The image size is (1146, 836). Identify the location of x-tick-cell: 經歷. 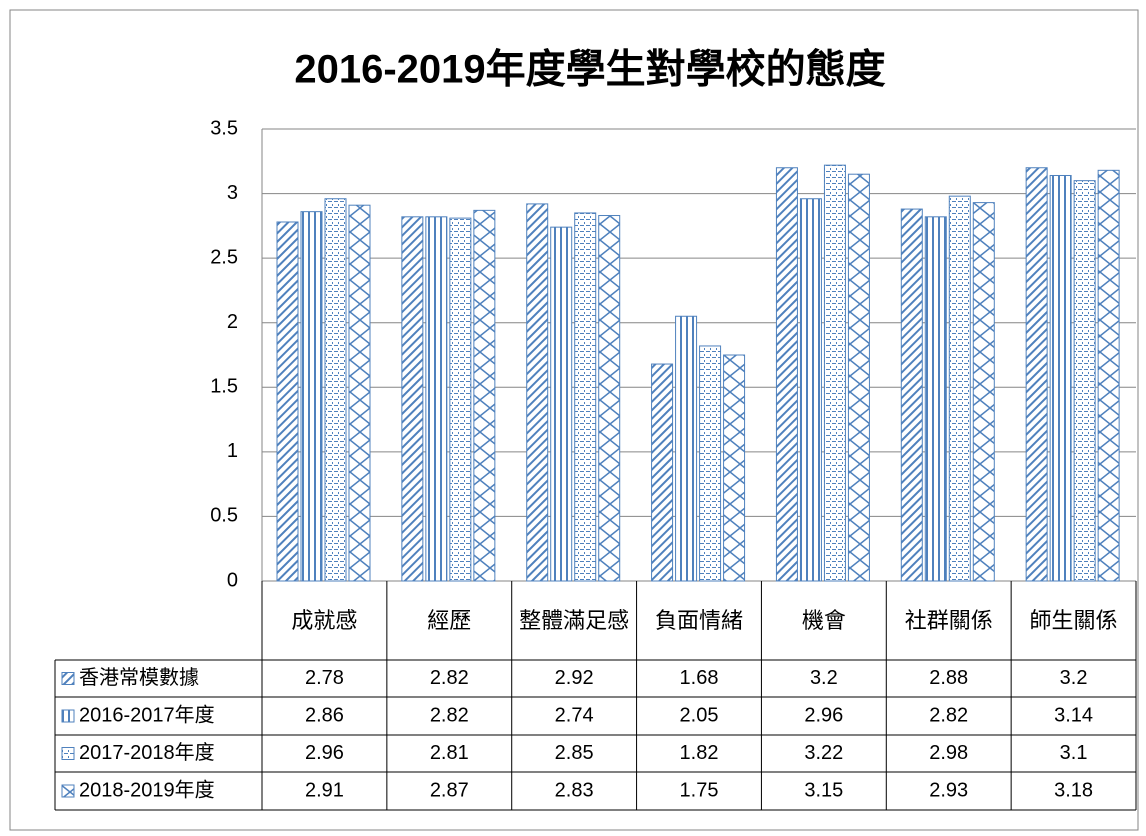
(449, 620).